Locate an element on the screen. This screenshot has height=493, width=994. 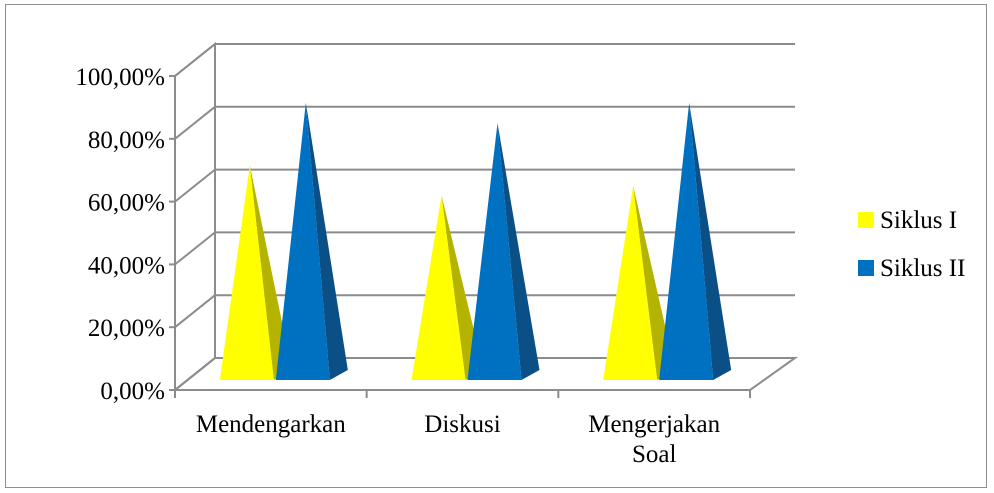
y-tick-label: 0,00% is located at coordinates (132, 391).